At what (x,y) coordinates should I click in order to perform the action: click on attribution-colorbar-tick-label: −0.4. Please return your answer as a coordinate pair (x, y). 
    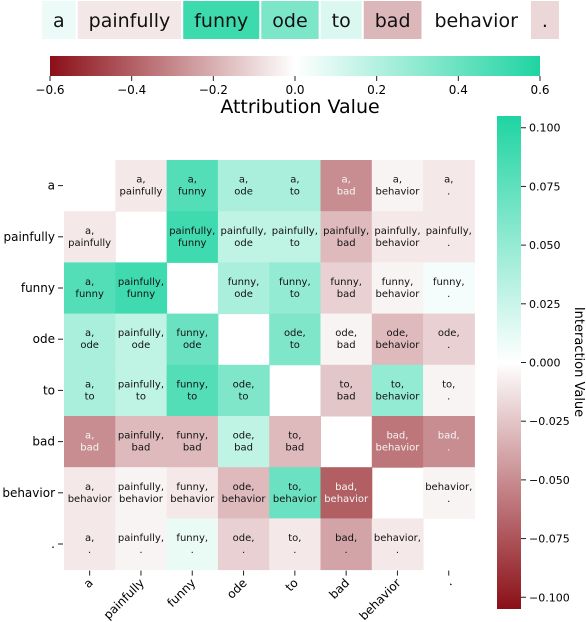
    Looking at the image, I should click on (131, 90).